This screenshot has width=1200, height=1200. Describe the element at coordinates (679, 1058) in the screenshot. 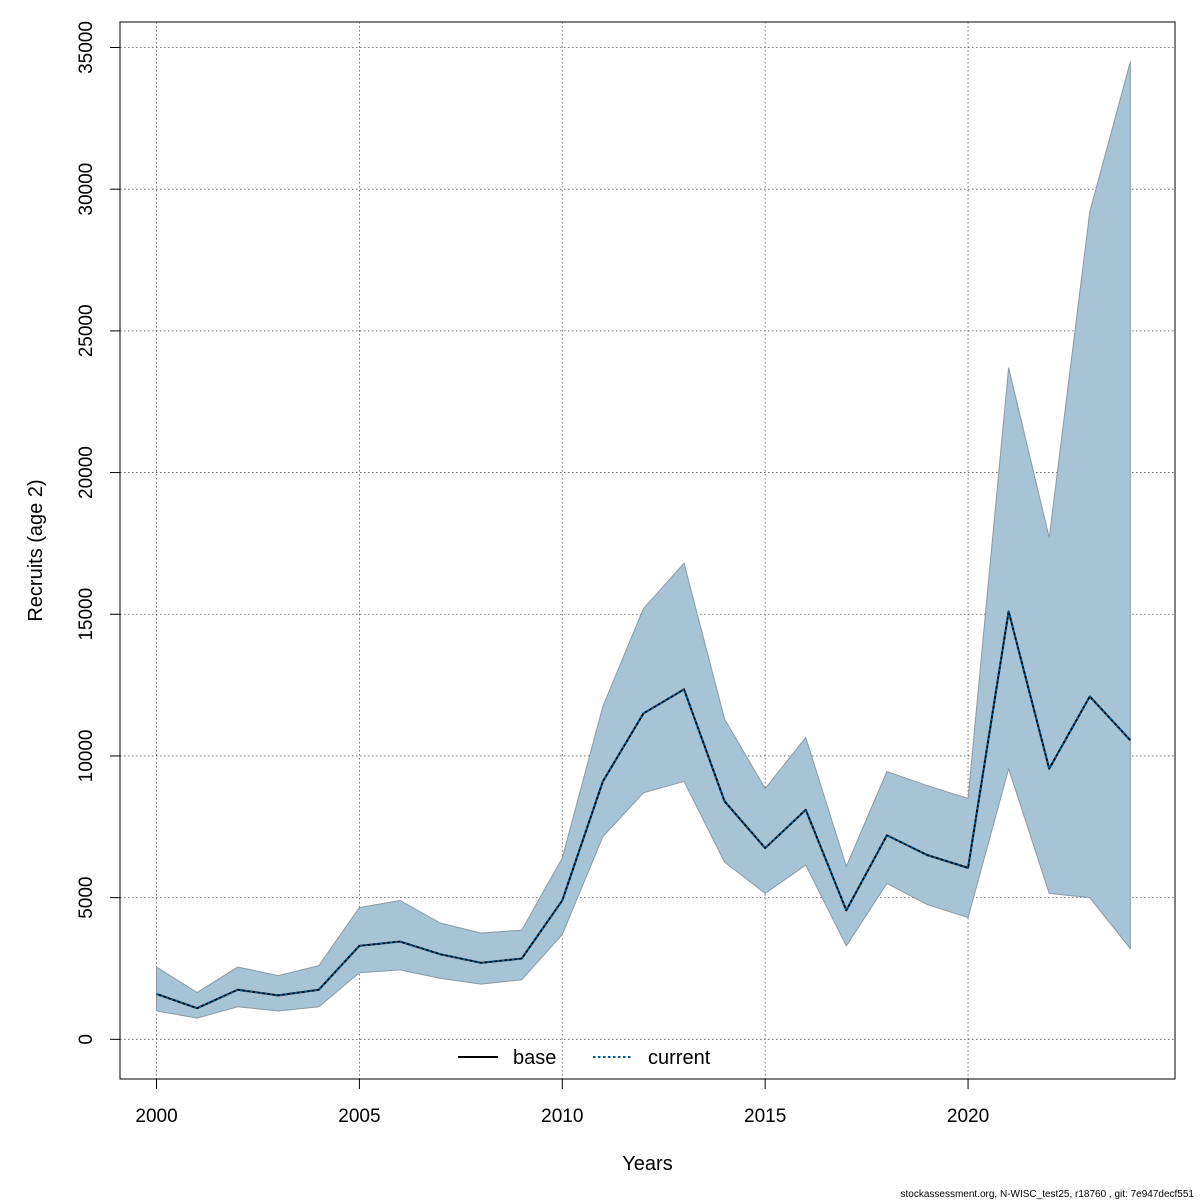

I see `legend-label-current: current` at that location.